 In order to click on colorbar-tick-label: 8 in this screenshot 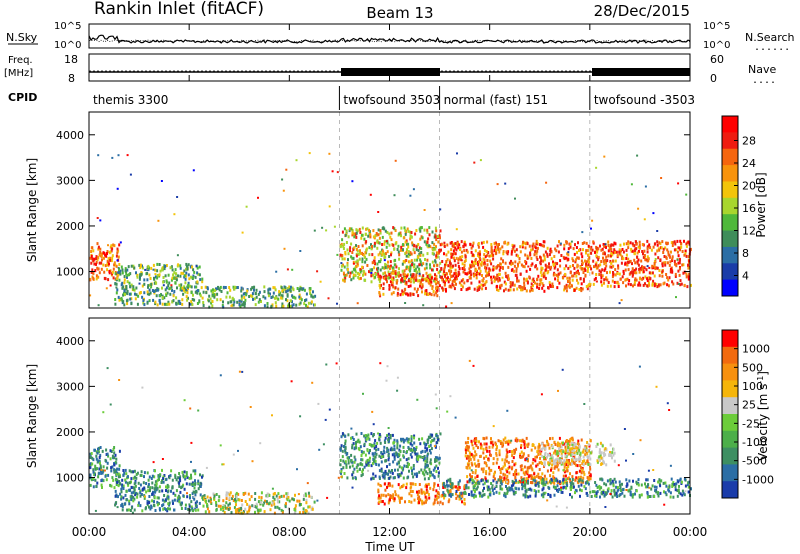, I will do `click(745, 253)`.